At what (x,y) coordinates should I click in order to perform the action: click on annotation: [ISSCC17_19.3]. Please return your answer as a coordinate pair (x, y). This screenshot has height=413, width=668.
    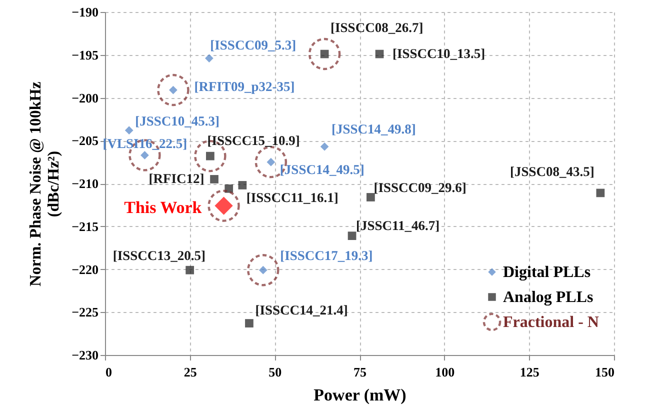
    Looking at the image, I should click on (326, 256).